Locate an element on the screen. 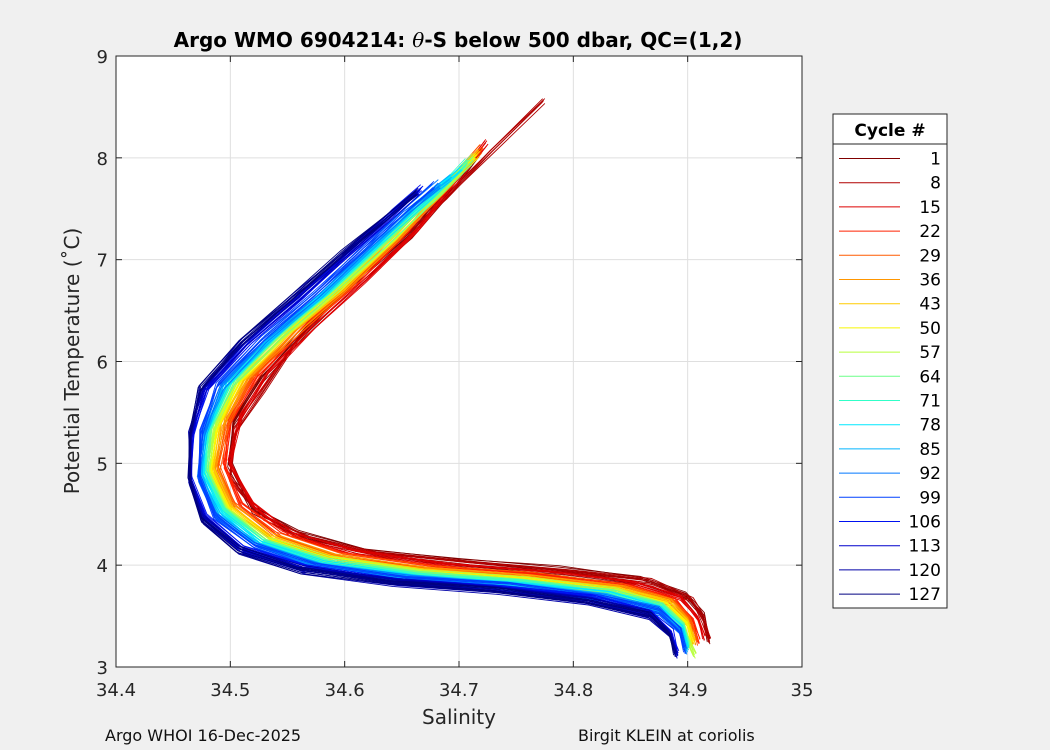 This screenshot has height=750, width=1050. legend-label: 71 is located at coordinates (930, 402).